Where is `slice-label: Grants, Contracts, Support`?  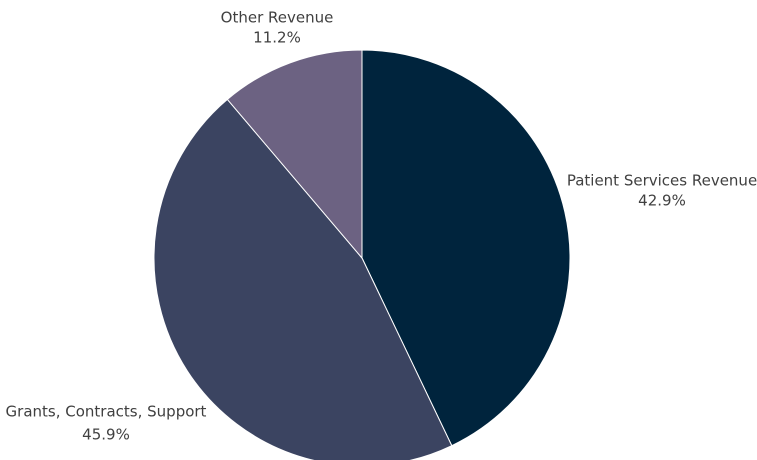 slice-label: Grants, Contracts, Support is located at coordinates (106, 412).